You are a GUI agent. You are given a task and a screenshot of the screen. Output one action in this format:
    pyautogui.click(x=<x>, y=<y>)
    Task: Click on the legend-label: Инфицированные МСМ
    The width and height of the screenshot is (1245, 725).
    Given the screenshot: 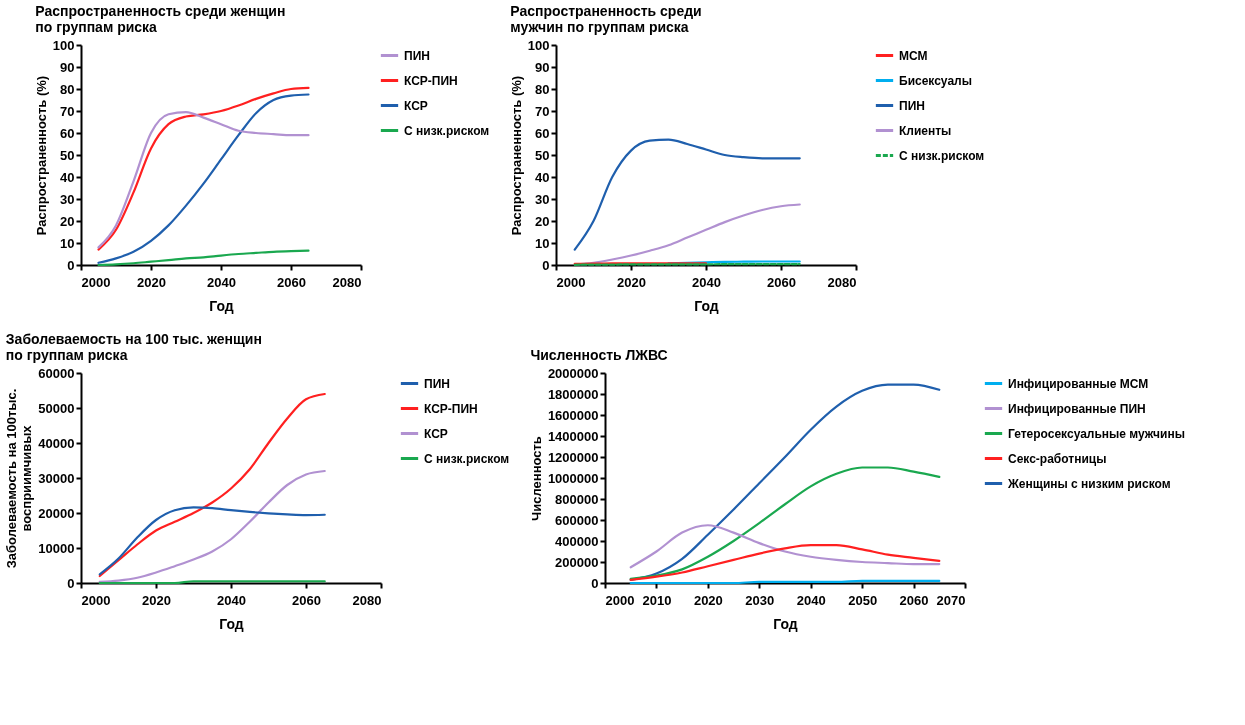 What is the action you would take?
    pyautogui.click(x=1078, y=383)
    